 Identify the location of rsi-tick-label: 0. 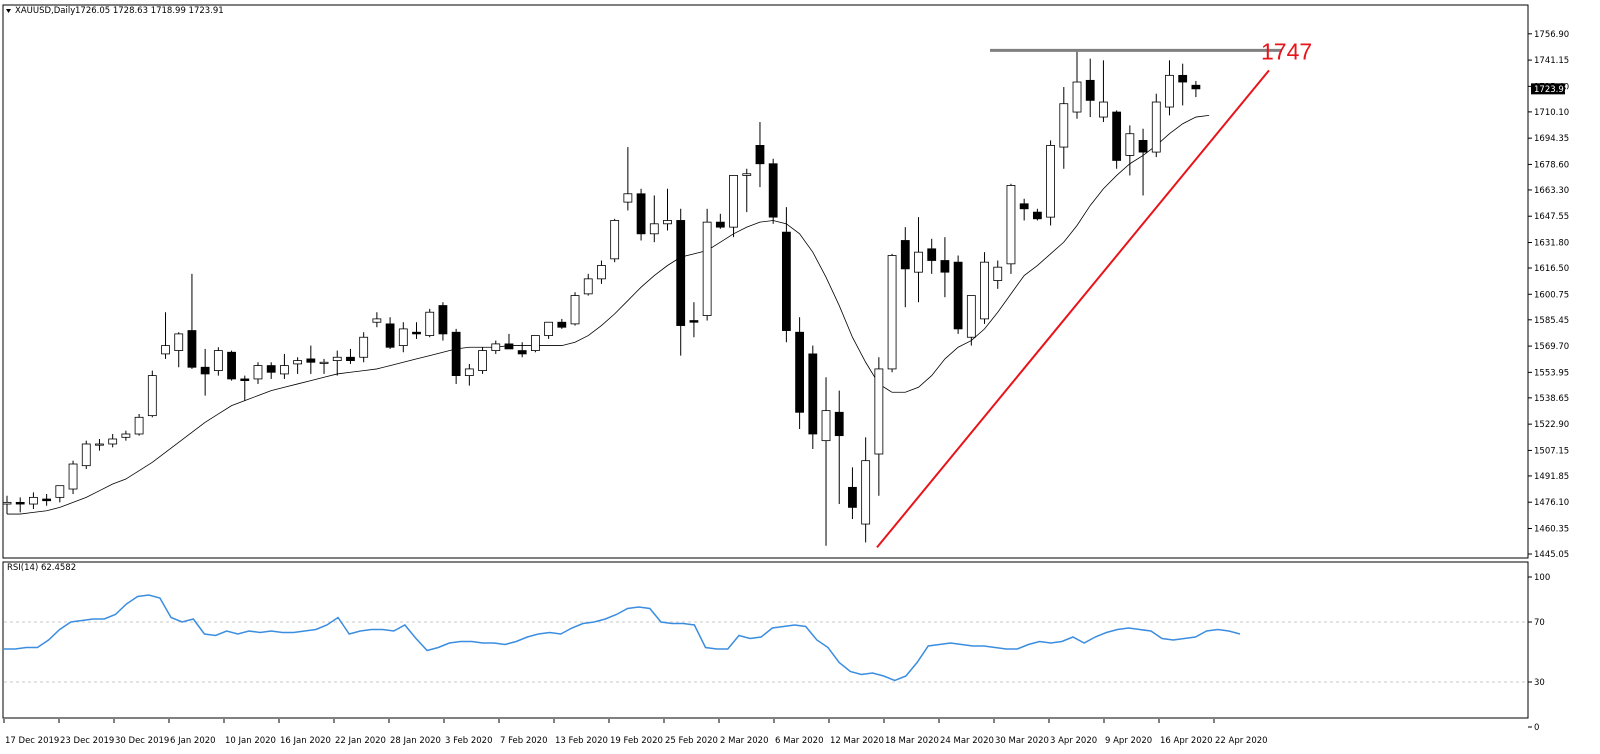
(1536, 728).